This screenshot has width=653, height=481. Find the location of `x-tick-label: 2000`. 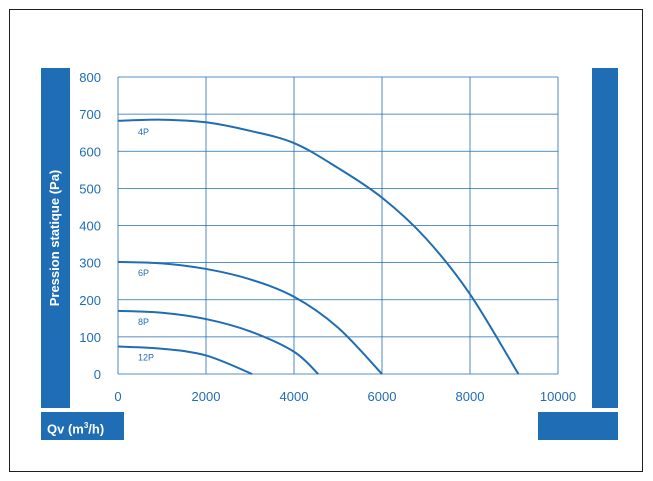

x-tick-label: 2000 is located at coordinates (206, 396).